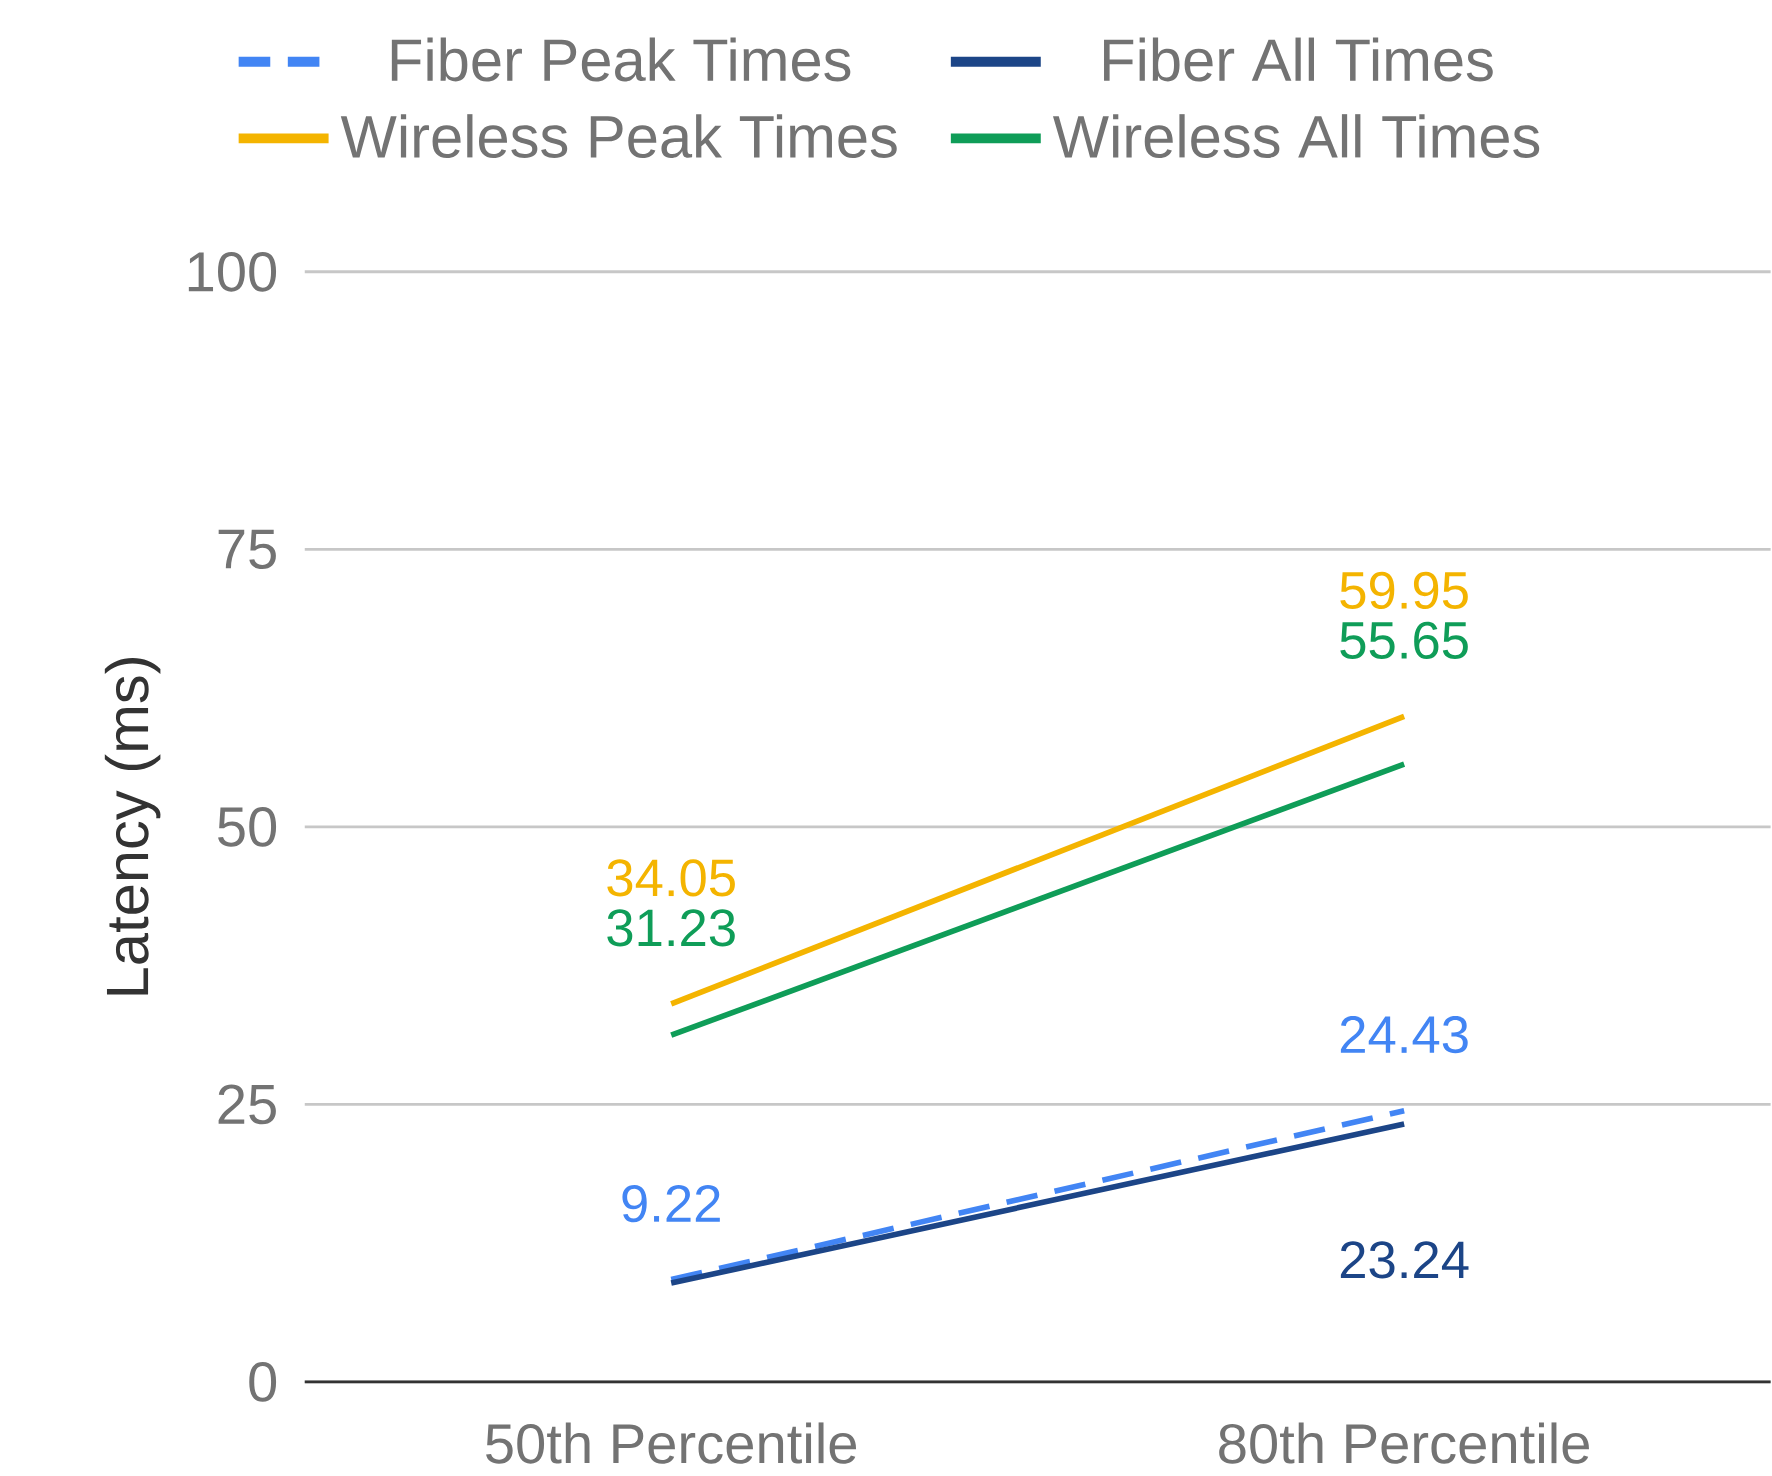 Image resolution: width=1772 pixels, height=1476 pixels. I want to click on legend-label: Fiber All Times, so click(1298, 59).